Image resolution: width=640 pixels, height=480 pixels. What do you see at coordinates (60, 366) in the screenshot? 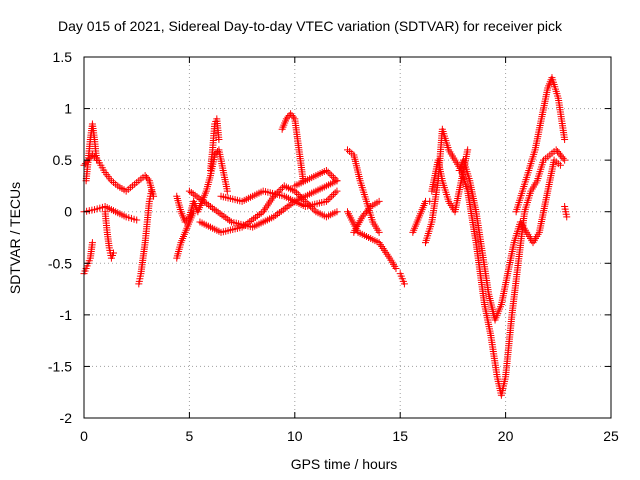
I see `y-tick-label: -1.5` at bounding box center [60, 366].